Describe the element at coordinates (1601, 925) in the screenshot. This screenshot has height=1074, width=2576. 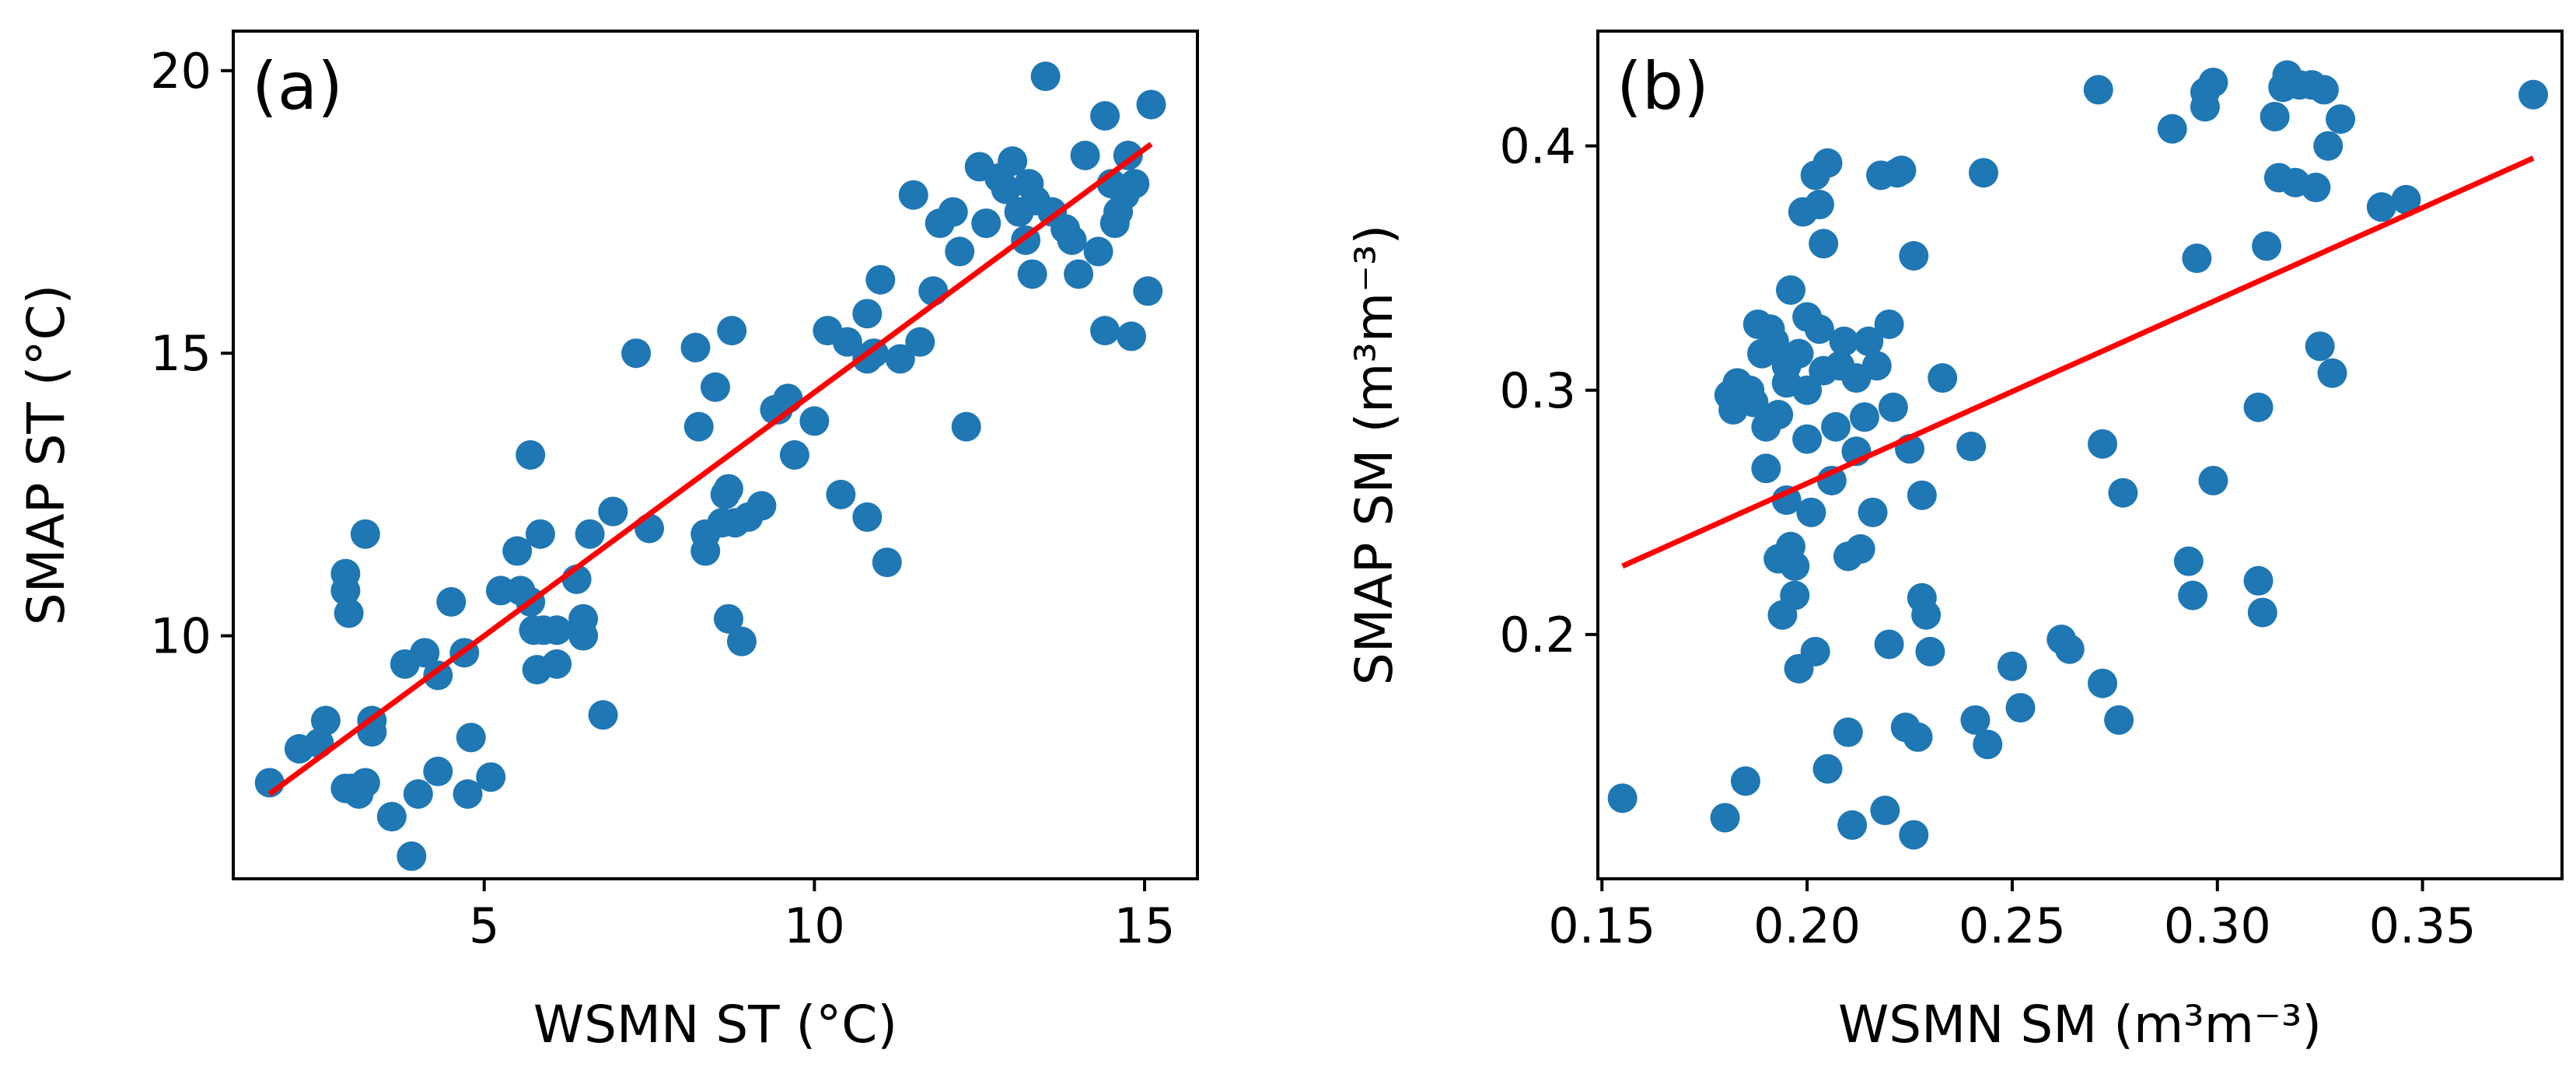
I see `x-tick-label-b-0: 0.15` at that location.